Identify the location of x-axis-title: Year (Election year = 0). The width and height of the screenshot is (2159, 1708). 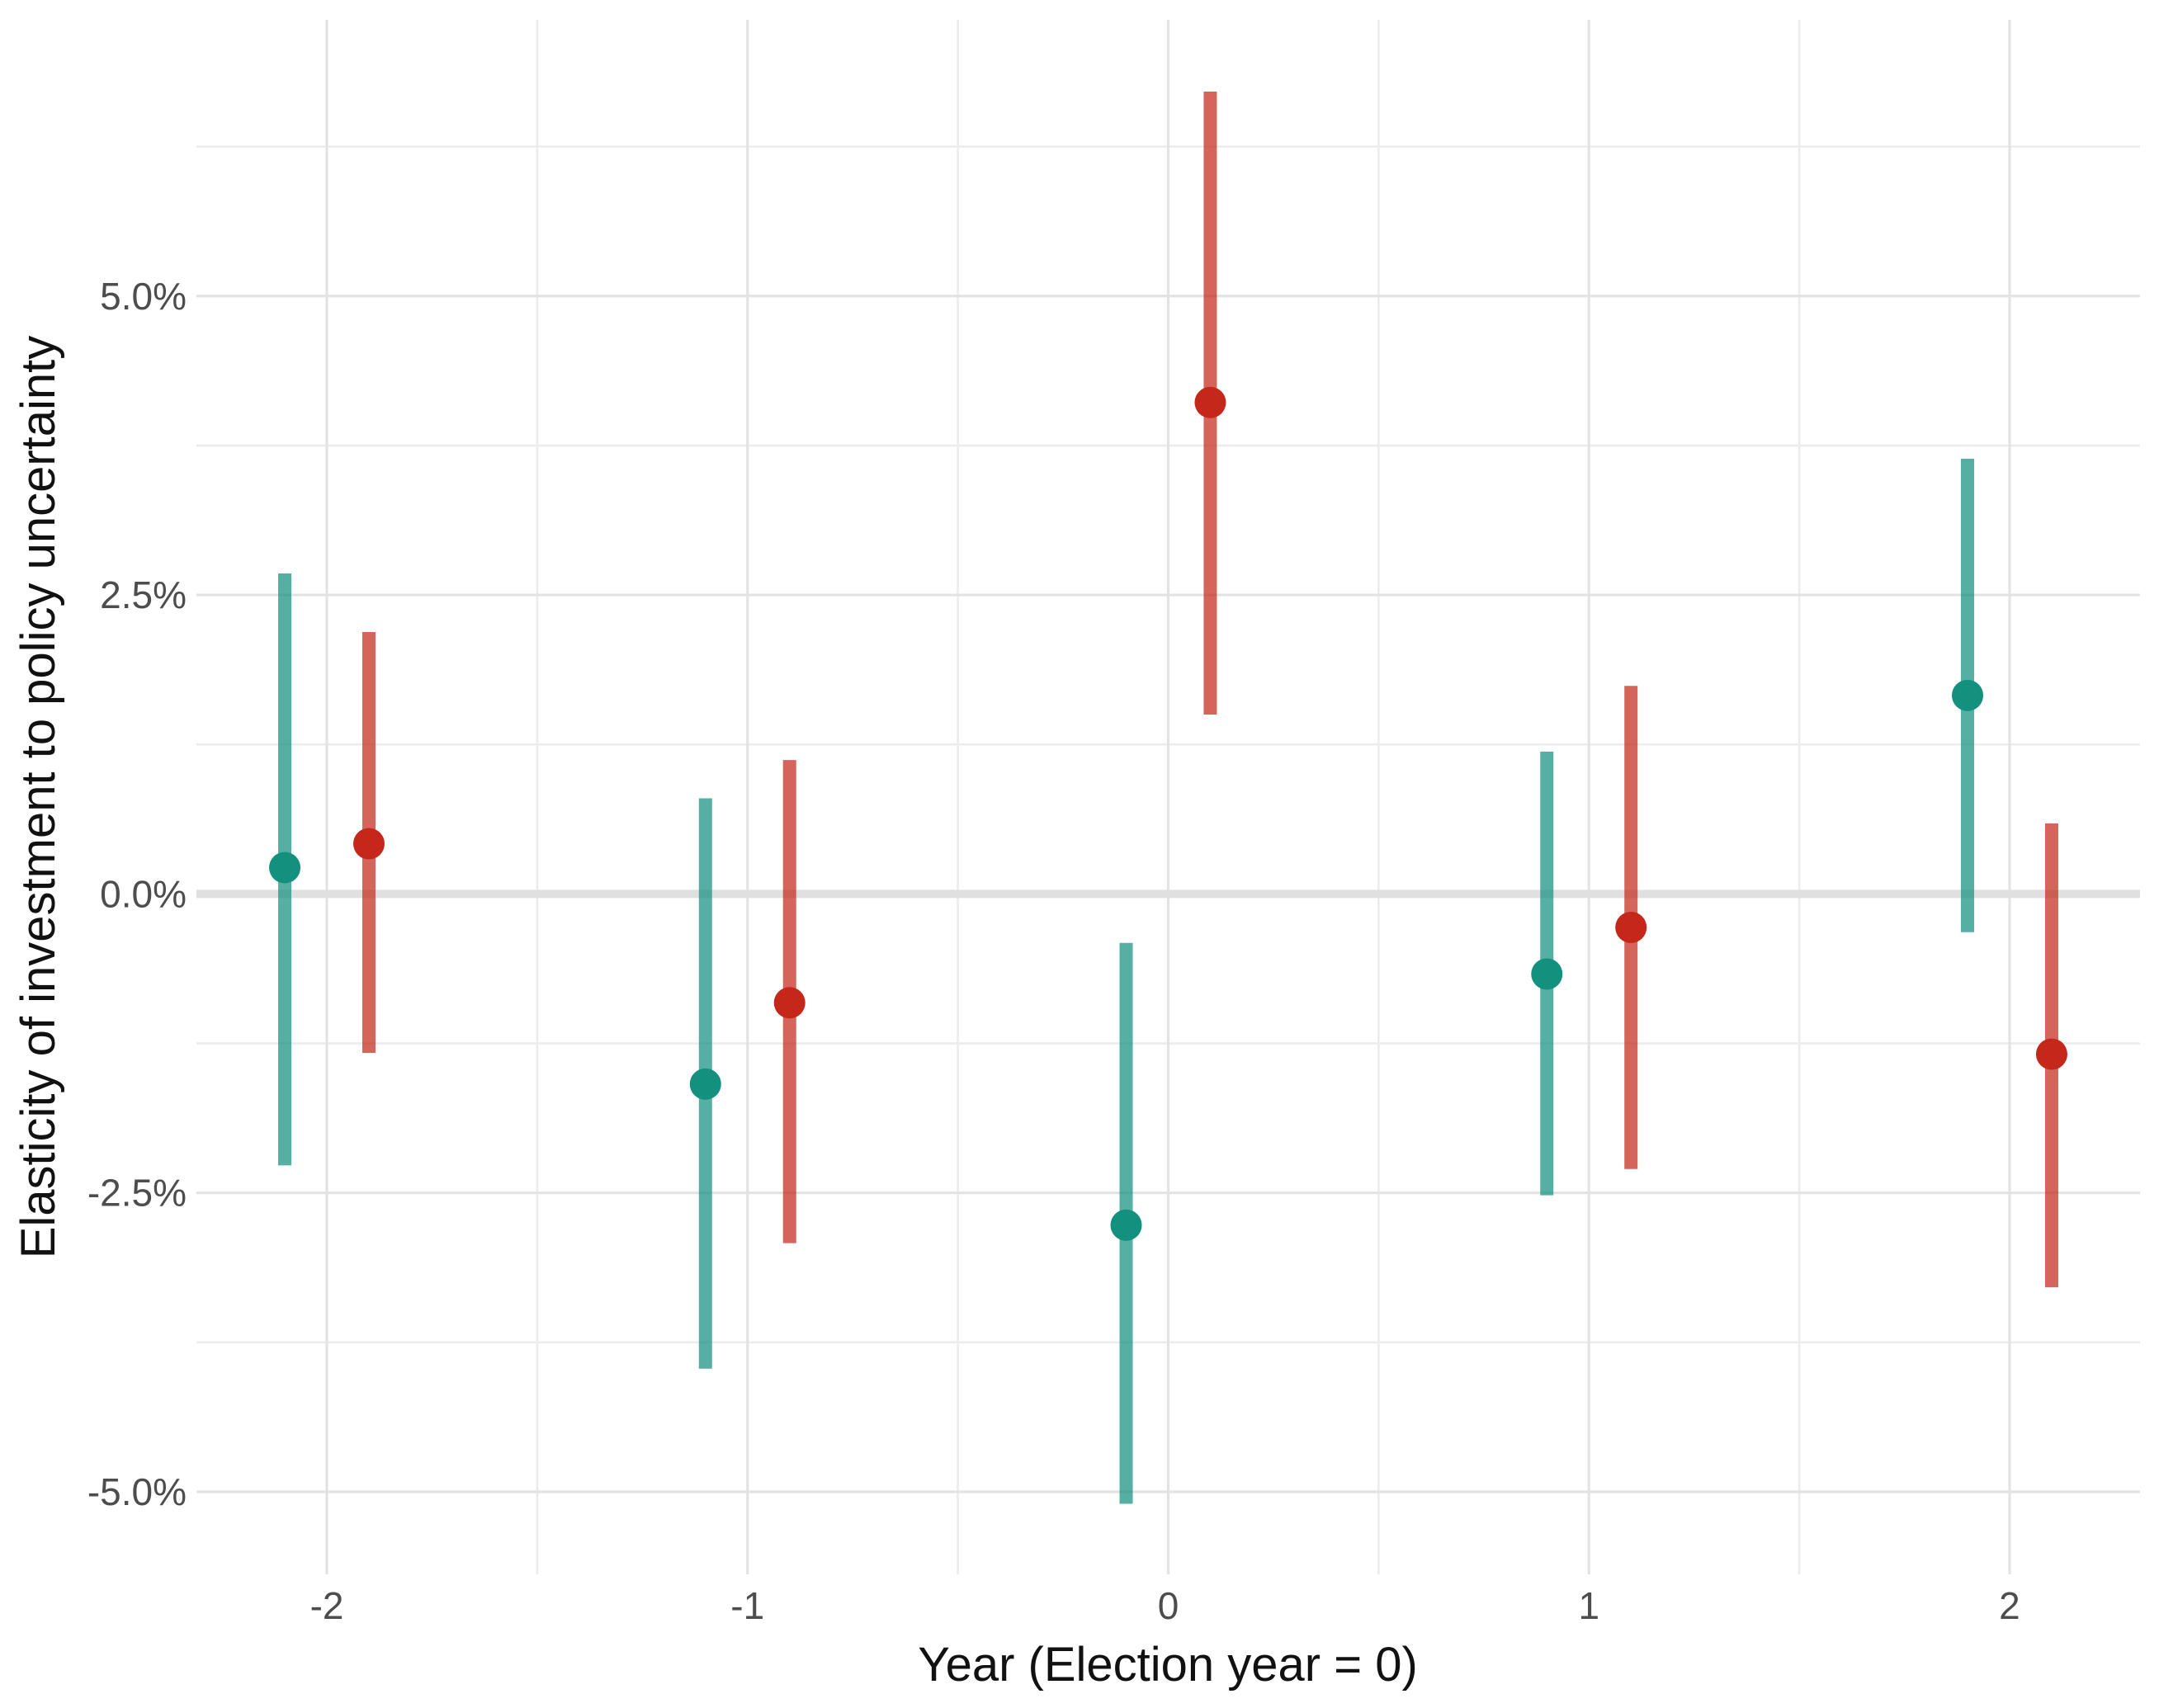
(1168, 1664).